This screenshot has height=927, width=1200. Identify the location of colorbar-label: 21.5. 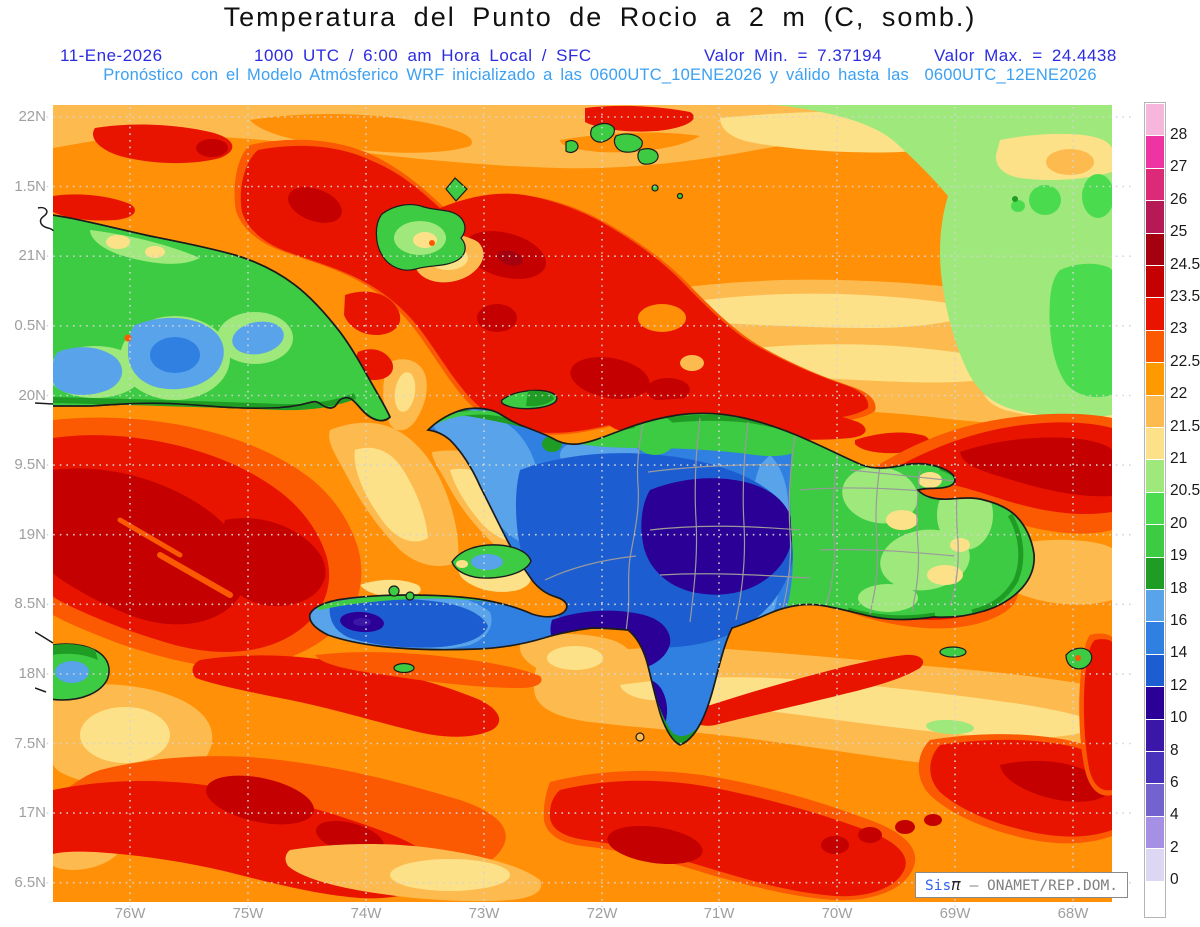
(1185, 426).